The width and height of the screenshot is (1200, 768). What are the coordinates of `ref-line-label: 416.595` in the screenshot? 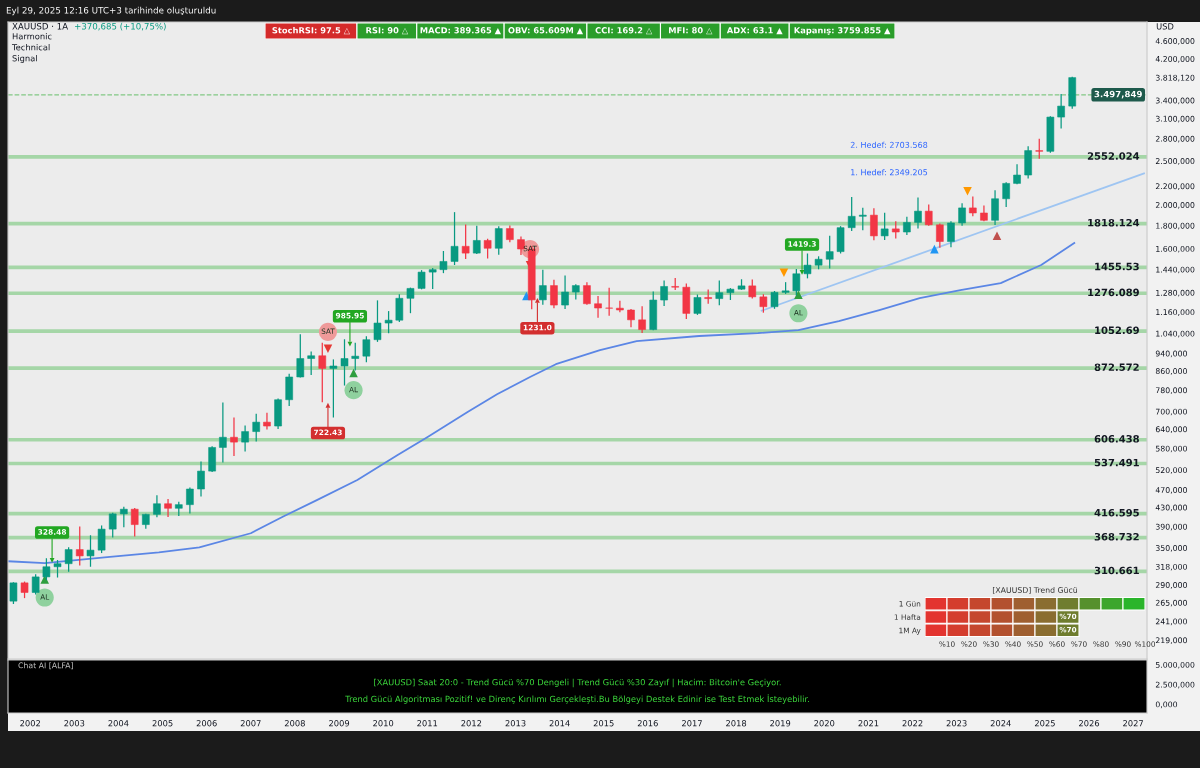 It's located at (1116, 512).